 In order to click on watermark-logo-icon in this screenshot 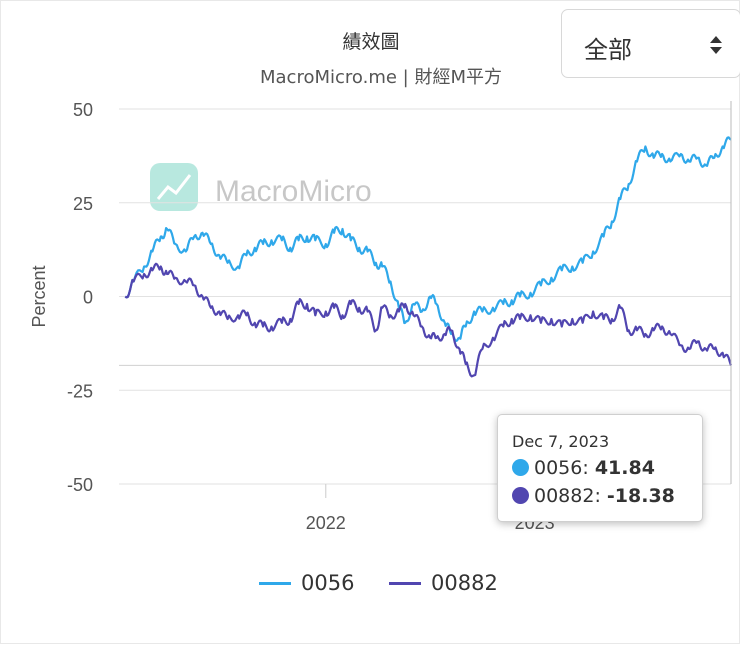, I will do `click(174, 187)`.